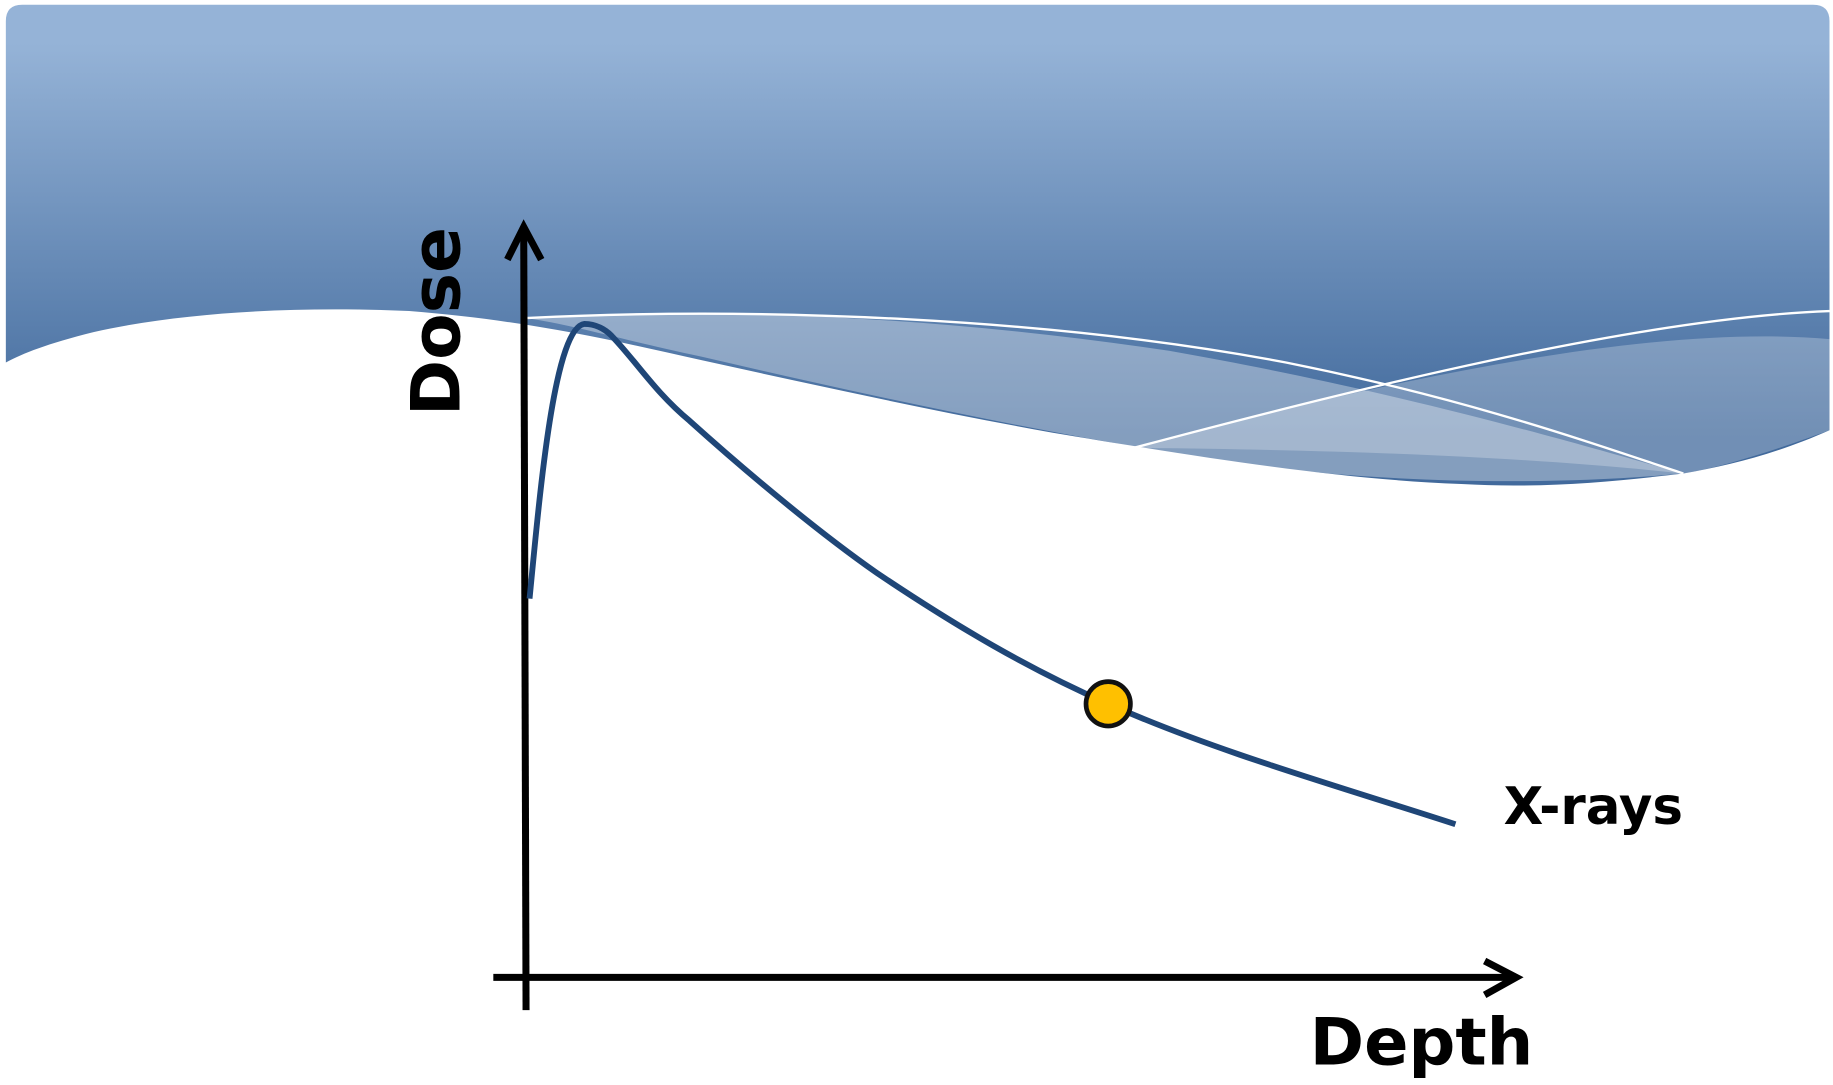  What do you see at coordinates (1421, 1042) in the screenshot?
I see `x-axis-label: Depth` at bounding box center [1421, 1042].